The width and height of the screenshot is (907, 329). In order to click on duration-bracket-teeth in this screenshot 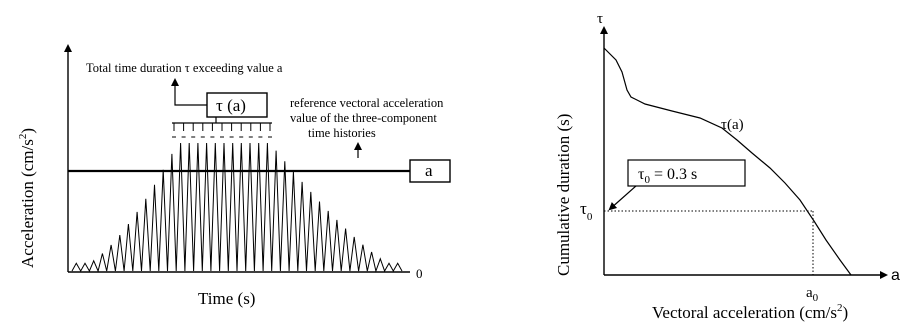, I will do `click(222, 130)`.